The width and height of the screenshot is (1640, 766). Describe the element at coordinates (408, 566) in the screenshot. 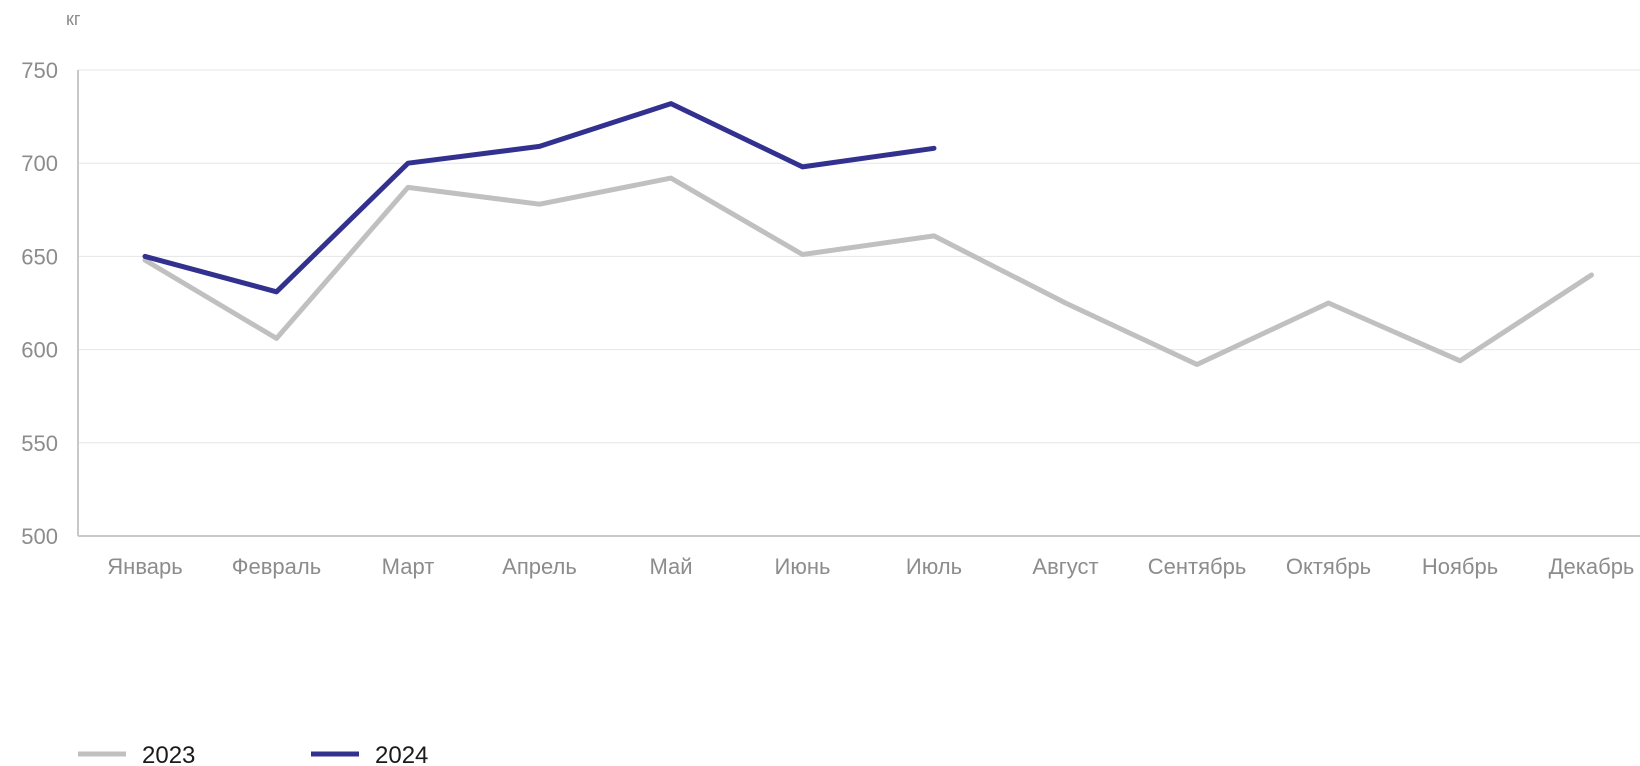

I see `x-tick-label: Март` at that location.